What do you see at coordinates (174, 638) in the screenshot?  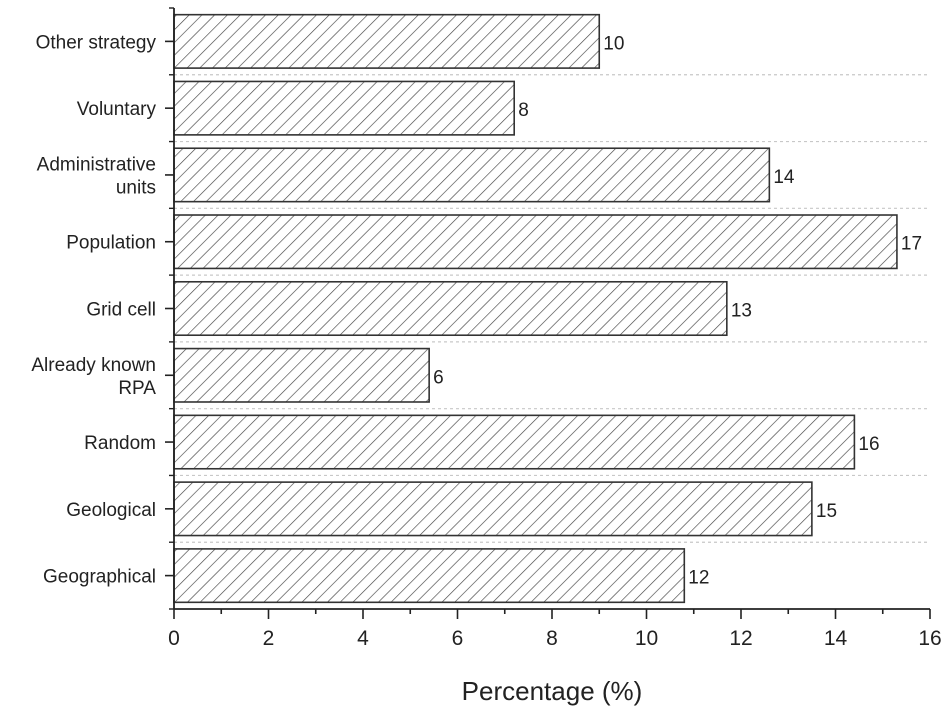 I see `x-tick-label: 0` at bounding box center [174, 638].